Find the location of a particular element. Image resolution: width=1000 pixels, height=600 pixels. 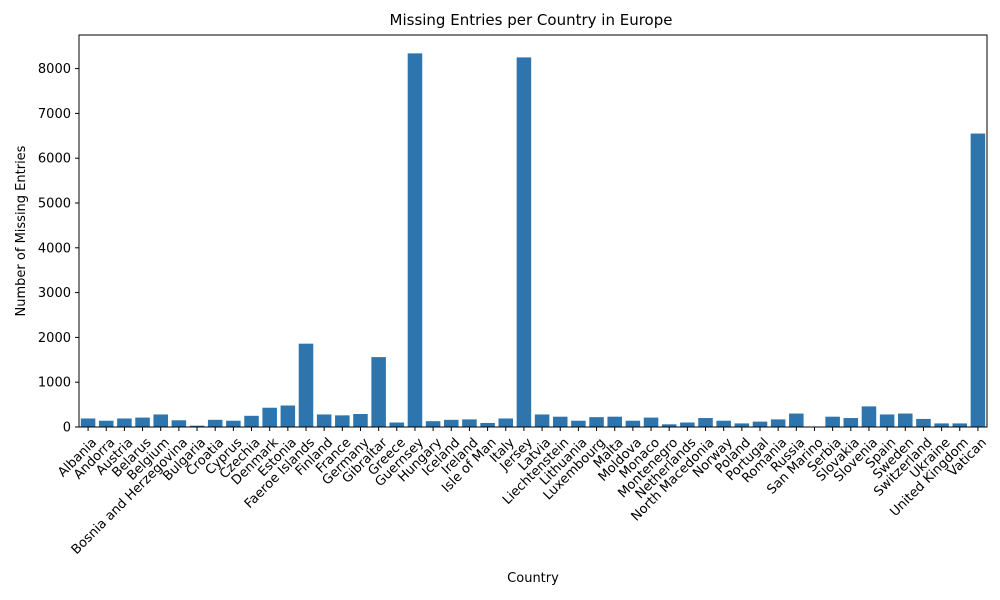

y-tick-label: 5000 is located at coordinates (54, 204).